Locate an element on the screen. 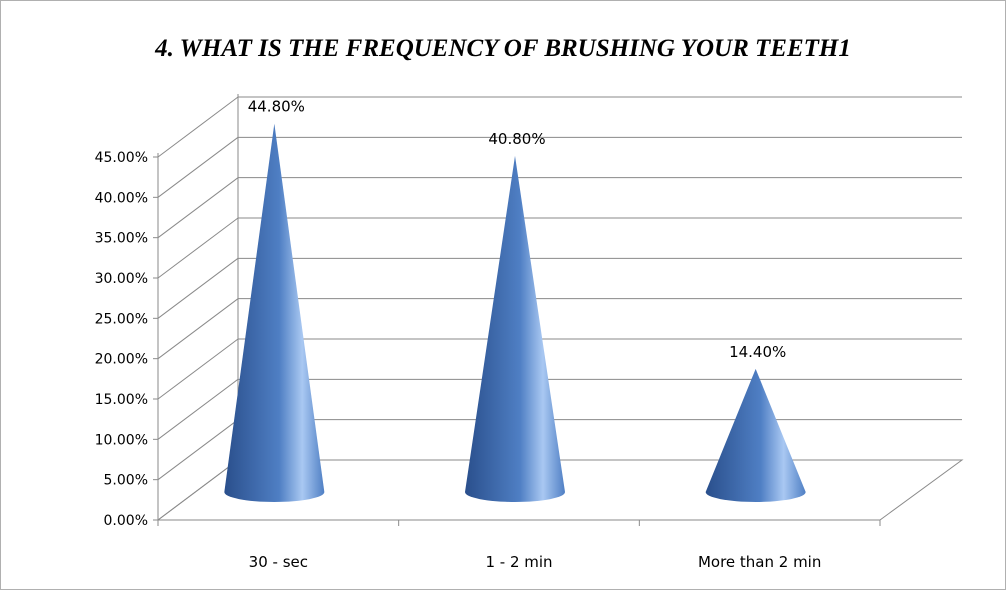 The image size is (1006, 595). x-tick-label: 30 - sec is located at coordinates (278, 562).